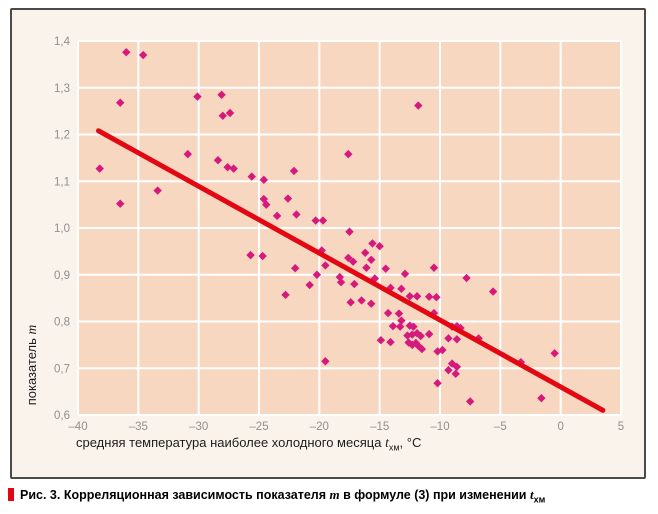 This screenshot has width=658, height=514. Describe the element at coordinates (439, 427) in the screenshot. I see `x-tick-label: –10` at that location.